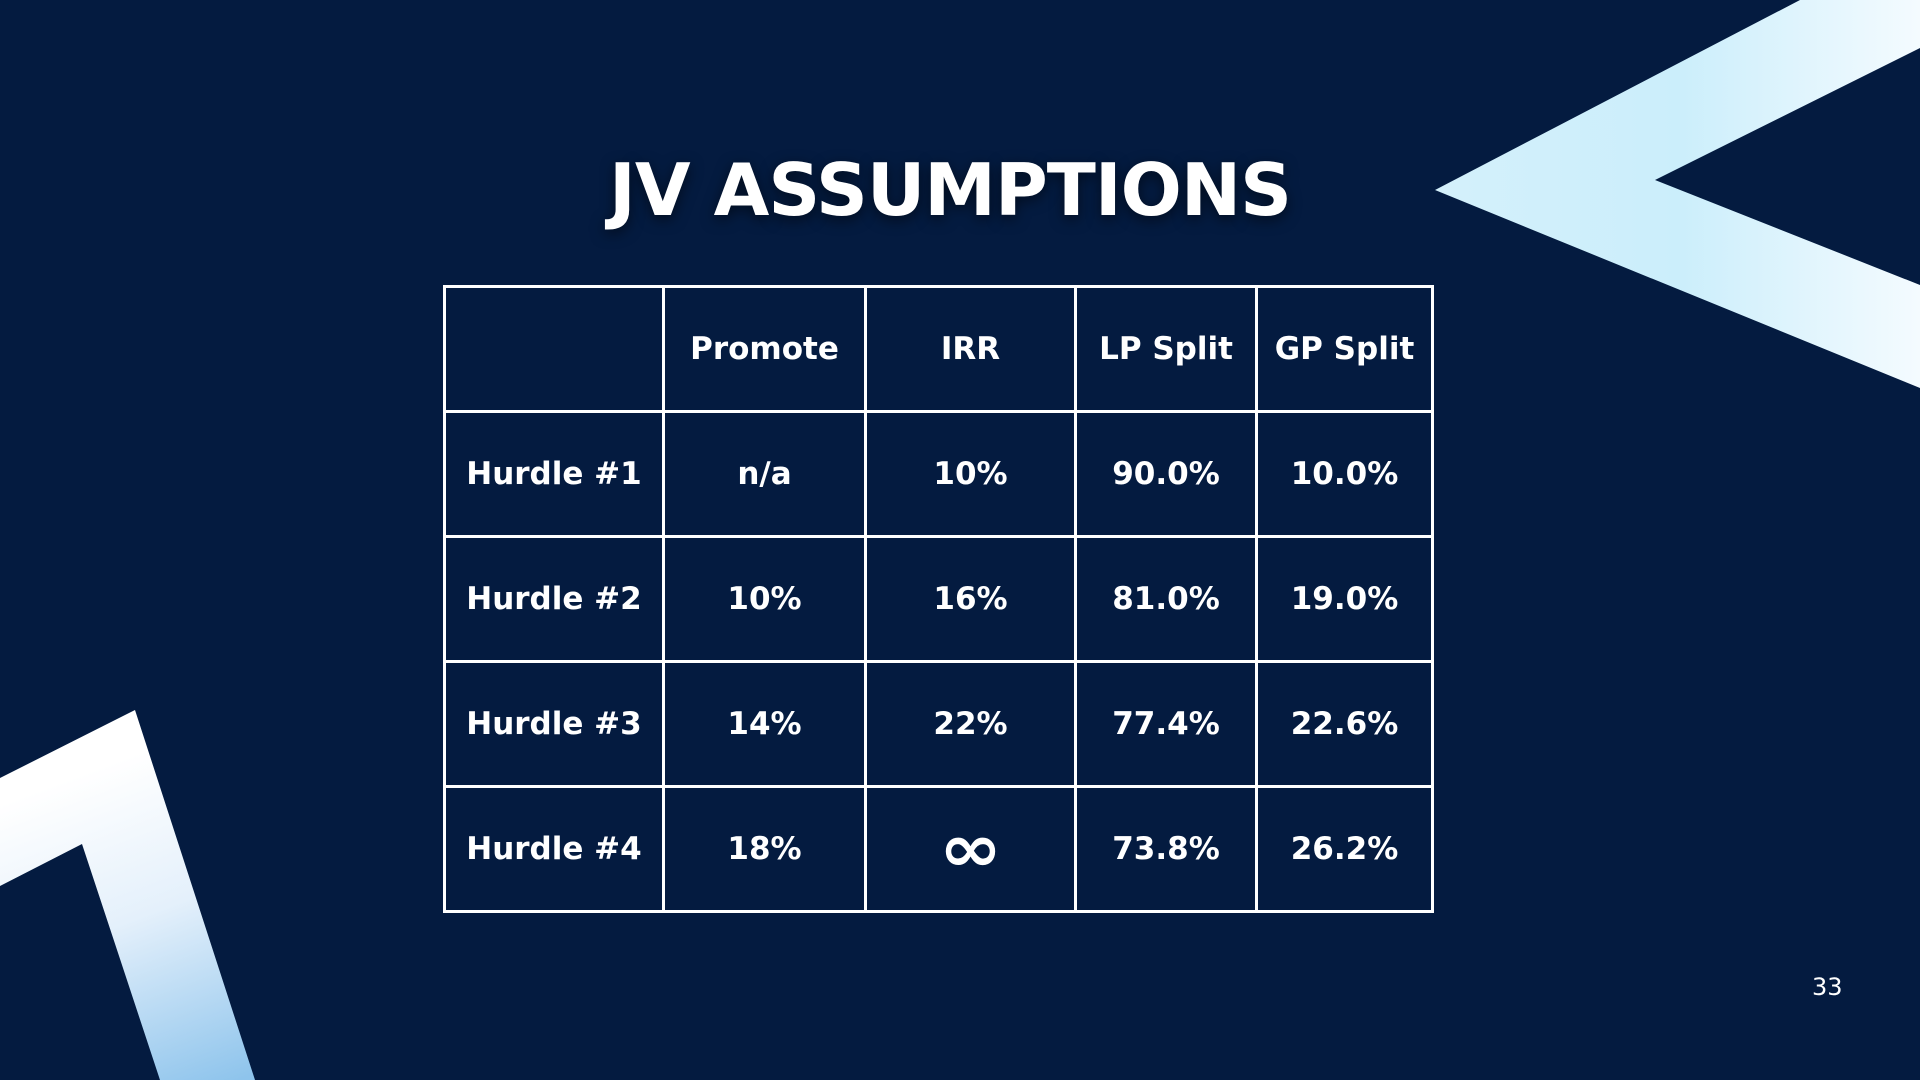  Describe the element at coordinates (1344, 724) in the screenshot. I see `gp-split-cell: 22.6%` at that location.